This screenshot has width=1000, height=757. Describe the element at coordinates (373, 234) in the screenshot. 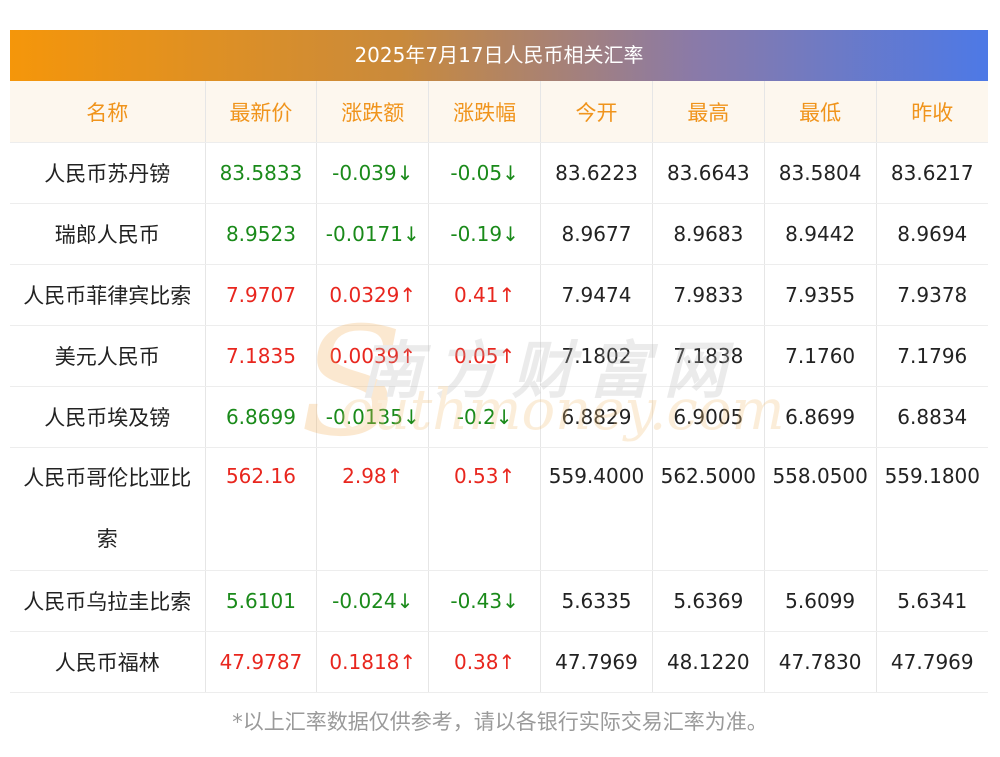

I see `change-cell: -0.0171↓` at that location.